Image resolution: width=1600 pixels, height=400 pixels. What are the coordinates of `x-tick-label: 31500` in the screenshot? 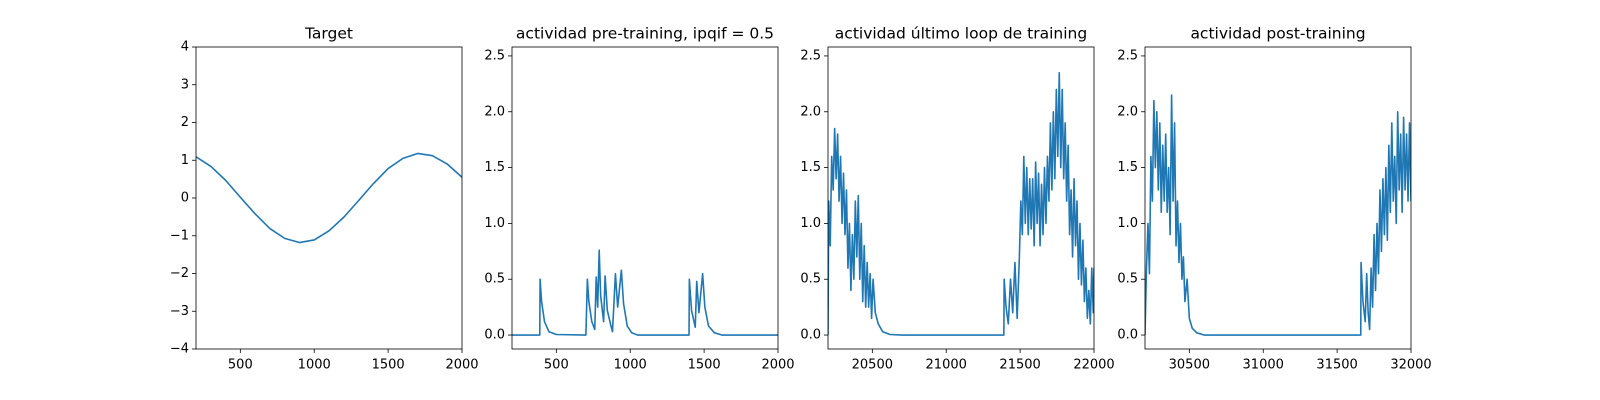 It's located at (1336, 365).